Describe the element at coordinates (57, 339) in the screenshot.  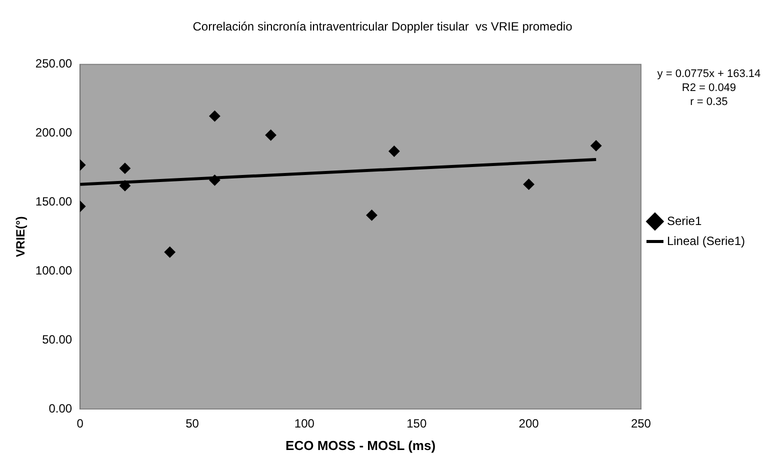
I see `y-tick-label: 50.00` at that location.